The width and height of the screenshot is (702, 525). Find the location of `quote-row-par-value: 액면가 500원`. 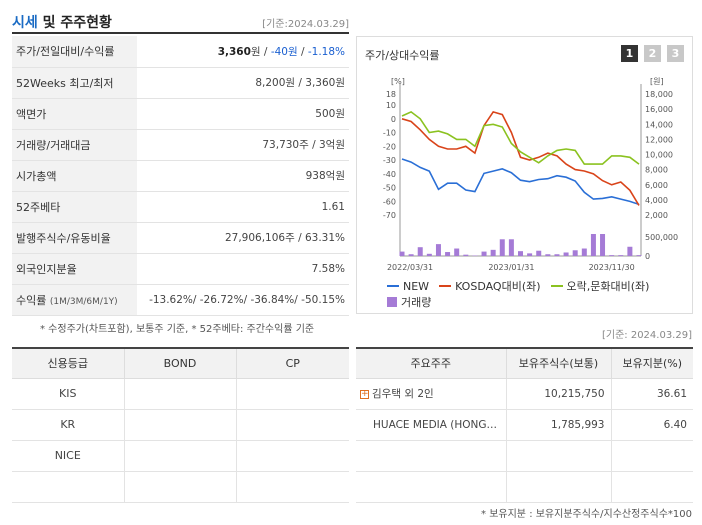

quote-row-par-value: 액면가 500원 is located at coordinates (180, 114).